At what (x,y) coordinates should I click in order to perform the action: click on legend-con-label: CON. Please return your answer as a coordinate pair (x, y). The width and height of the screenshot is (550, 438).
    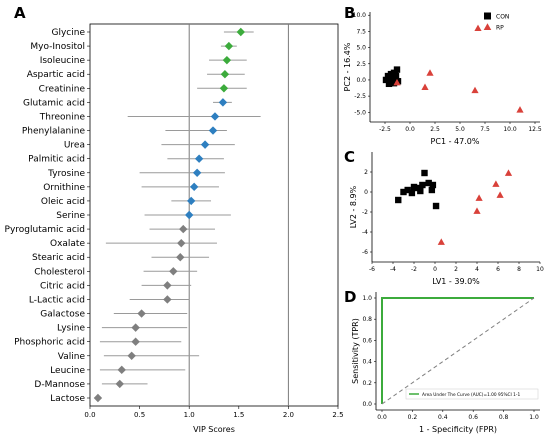
    Looking at the image, I should click on (502, 17).